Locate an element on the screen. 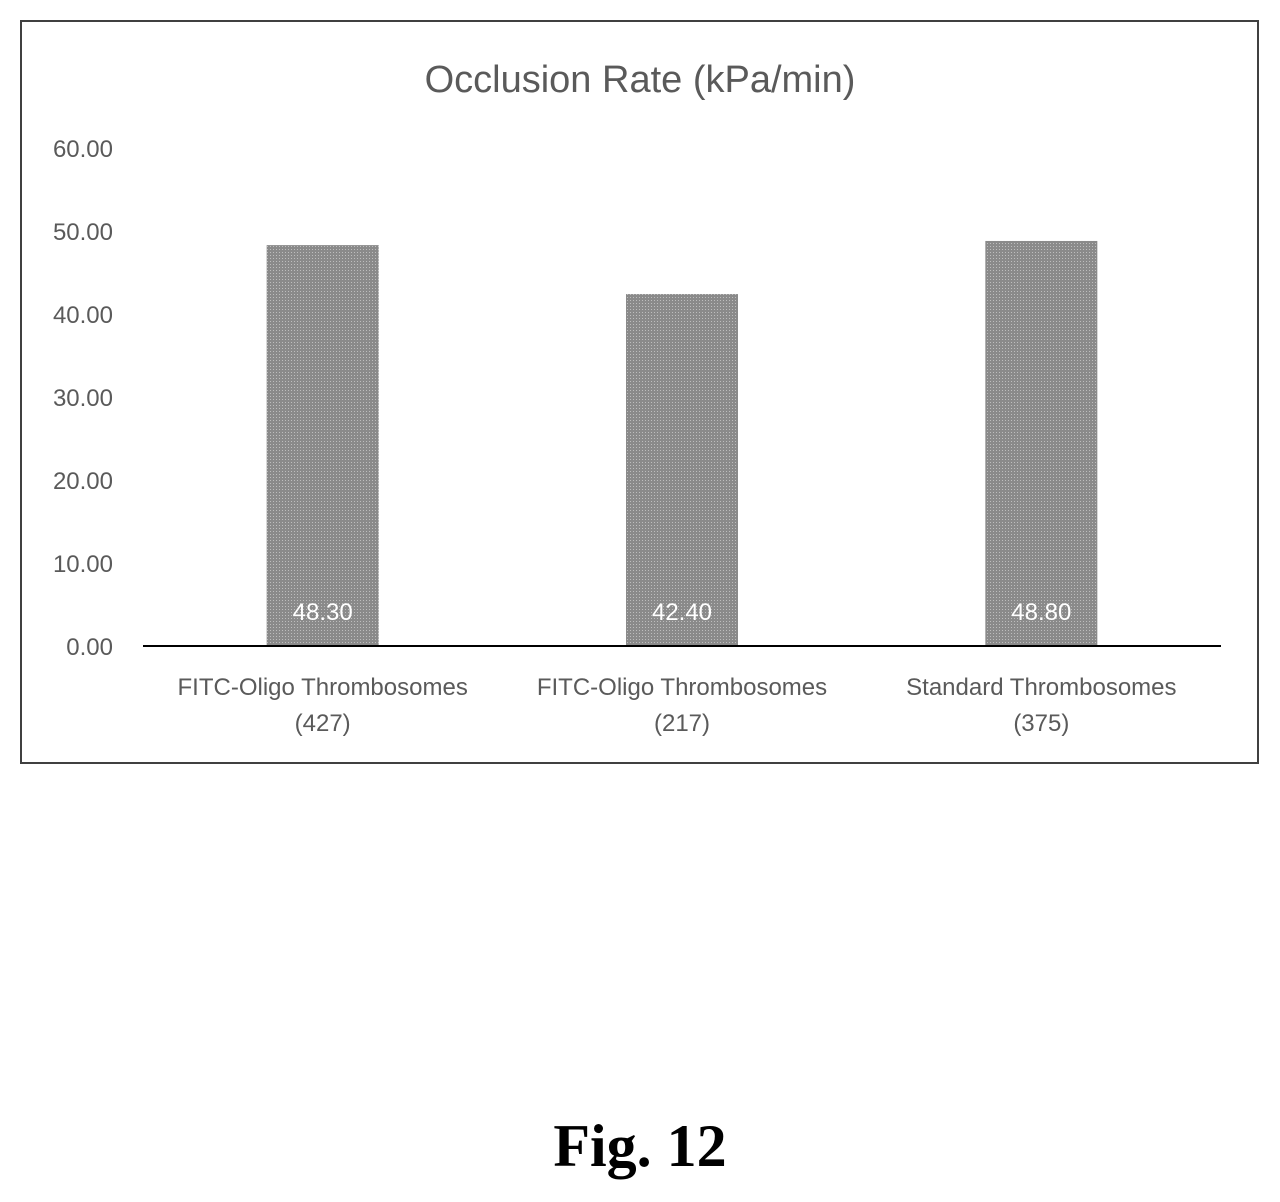 This screenshot has height=1202, width=1280. bar-data-label: 42.40 is located at coordinates (682, 612).